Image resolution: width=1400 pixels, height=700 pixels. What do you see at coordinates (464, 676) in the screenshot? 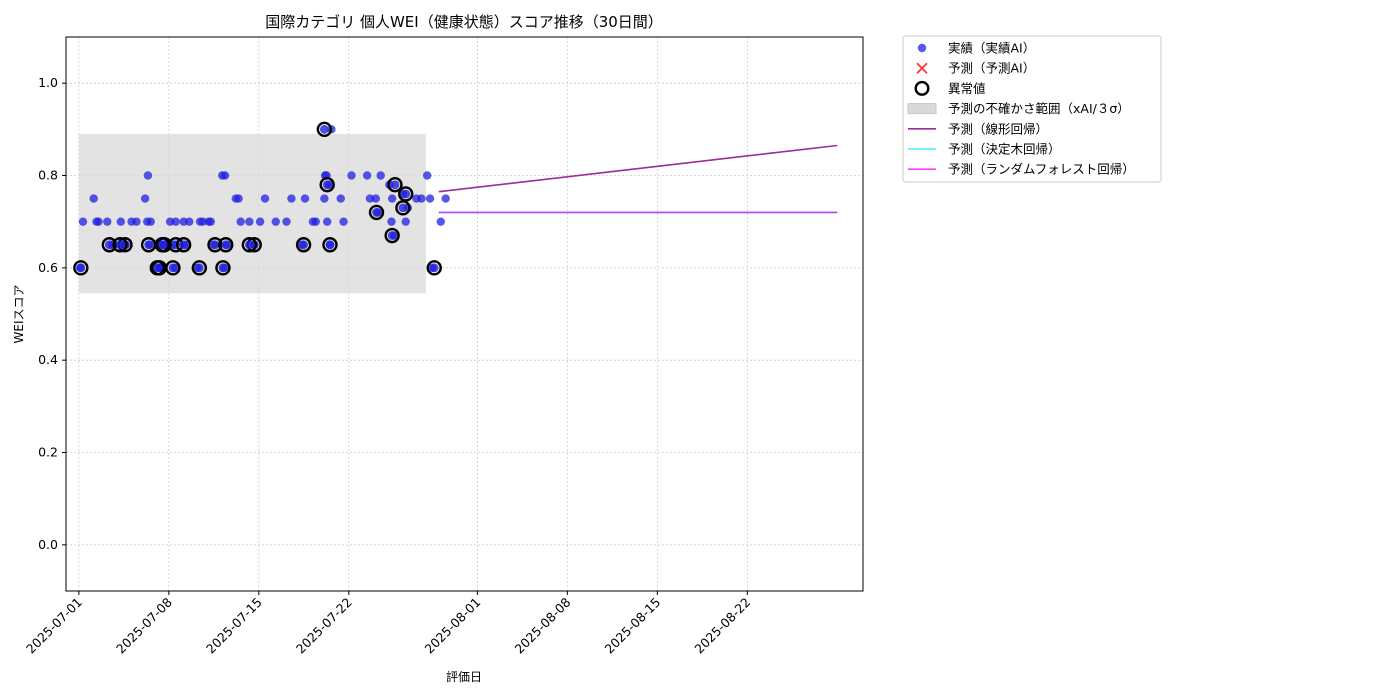
I see `x-axis-label: 評価日` at bounding box center [464, 676].